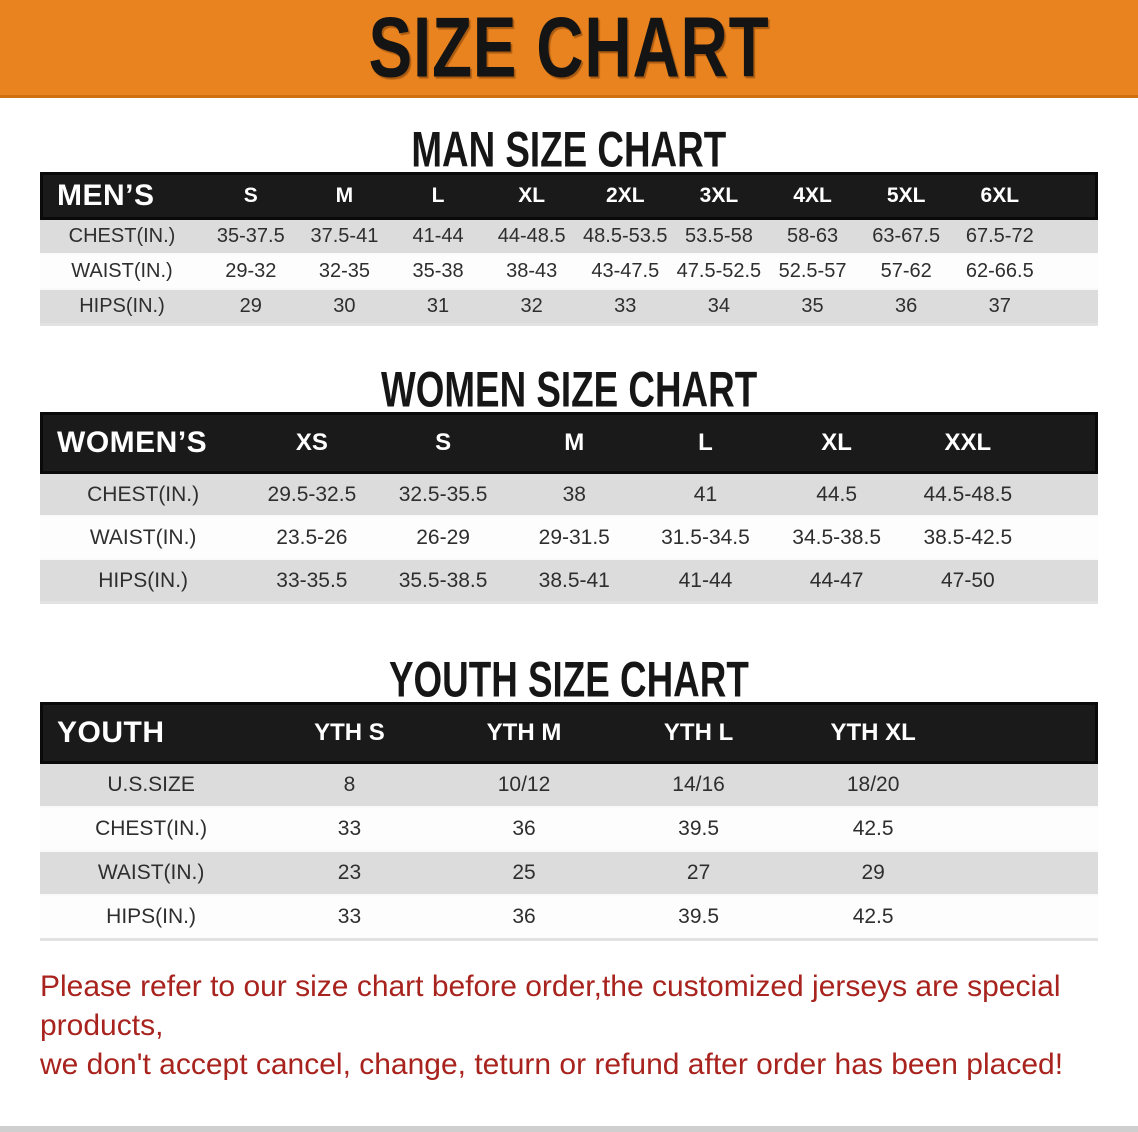 The height and width of the screenshot is (1132, 1138). Describe the element at coordinates (873, 733) in the screenshot. I see `size-column-header: YTH XL` at that location.